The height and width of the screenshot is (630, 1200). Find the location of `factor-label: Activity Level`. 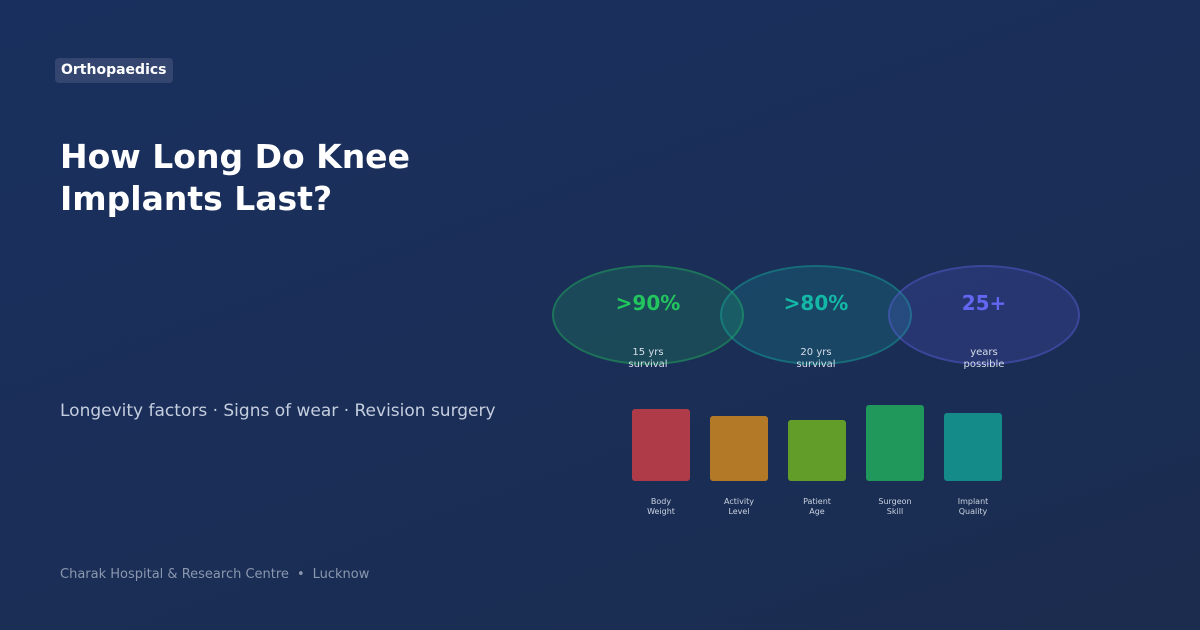

factor-label: Activity Level is located at coordinates (739, 506).